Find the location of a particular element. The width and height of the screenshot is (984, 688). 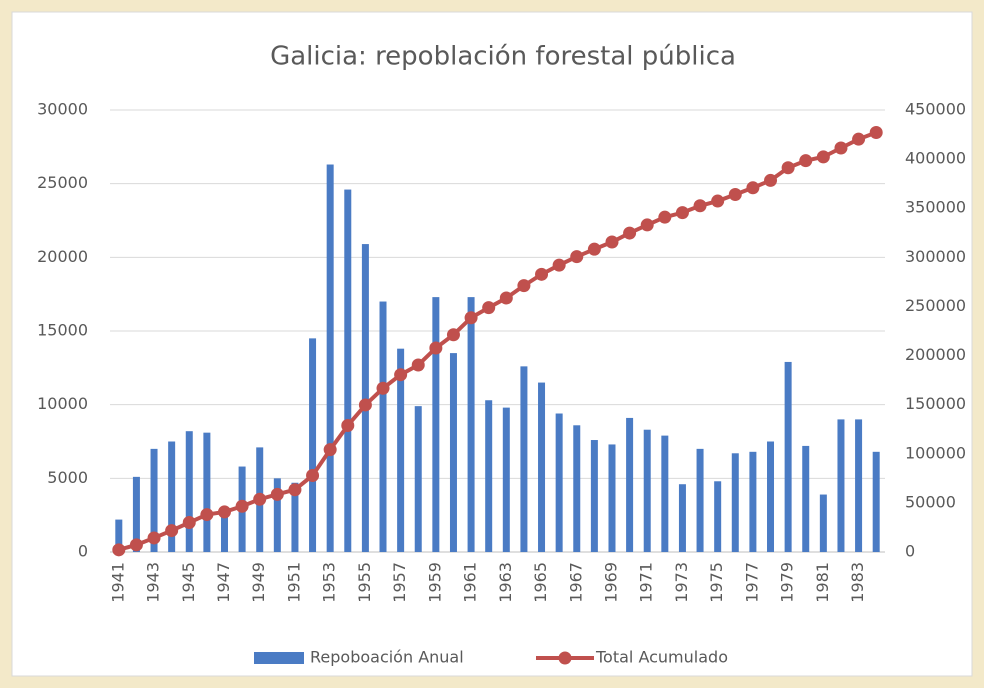

y-tick-label: 5000 is located at coordinates (67, 477).